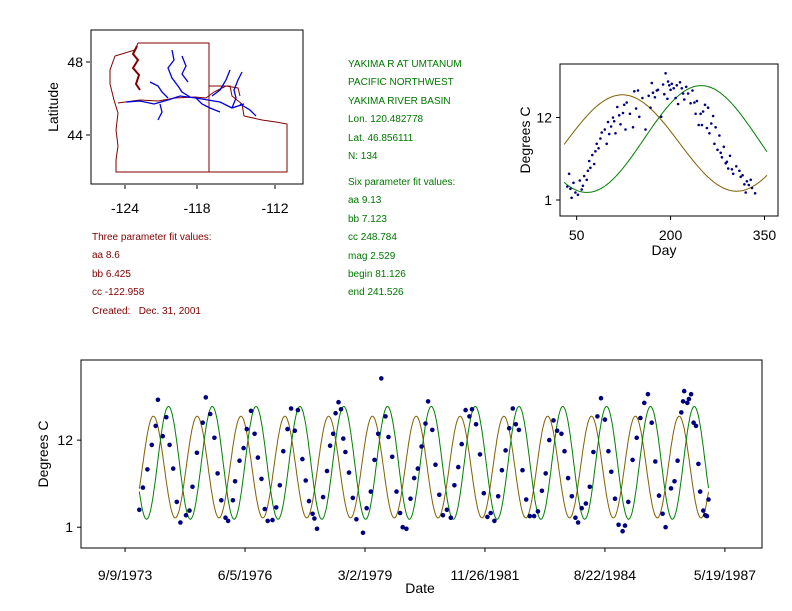 The width and height of the screenshot is (792, 611). I want to click on timeseries-six-parameter-curve, so click(423, 462).